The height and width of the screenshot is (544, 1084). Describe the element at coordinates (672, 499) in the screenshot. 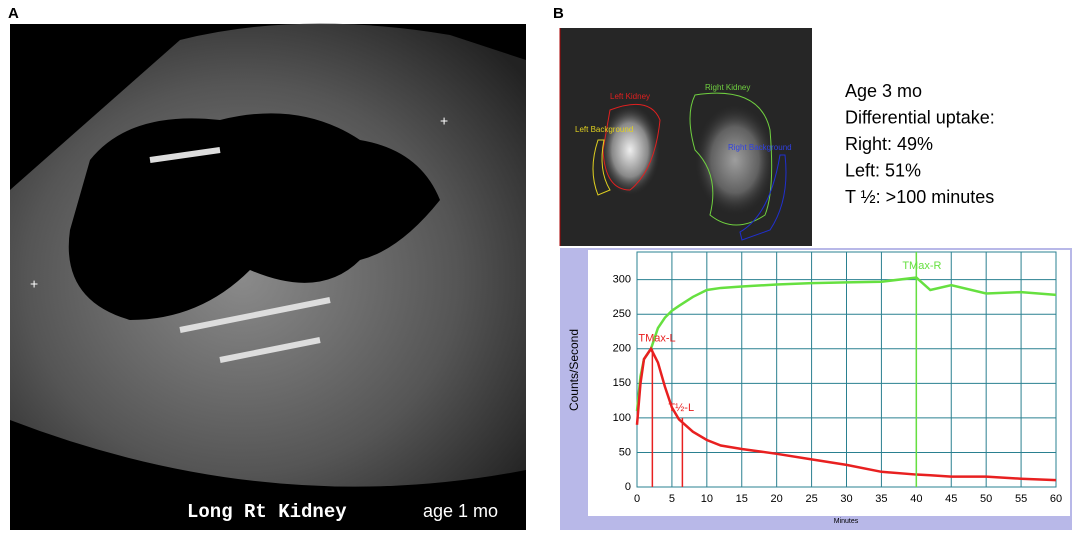

I see `x-tick-label: 5` at that location.